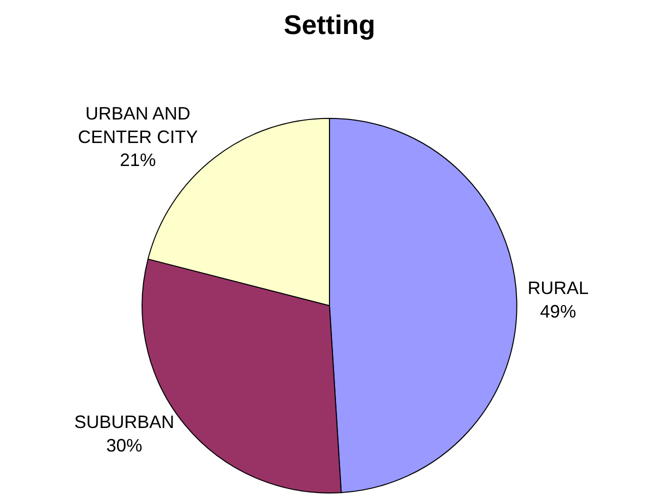  What do you see at coordinates (558, 288) in the screenshot?
I see `slice-label: RURAL` at bounding box center [558, 288].